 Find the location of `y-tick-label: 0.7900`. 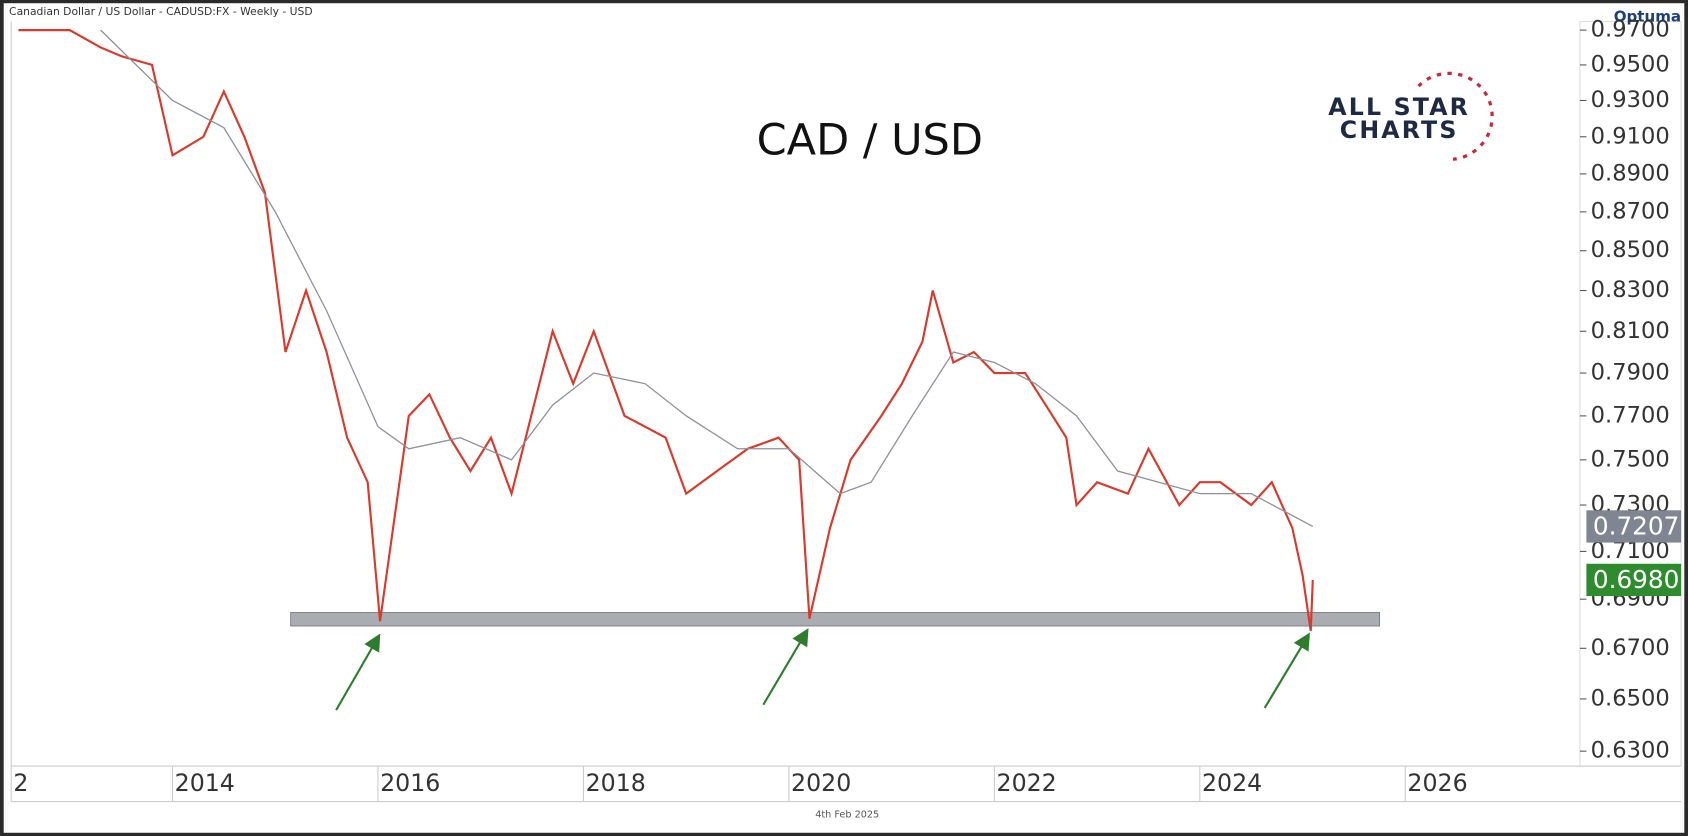

y-tick-label: 0.7900 is located at coordinates (1630, 373).